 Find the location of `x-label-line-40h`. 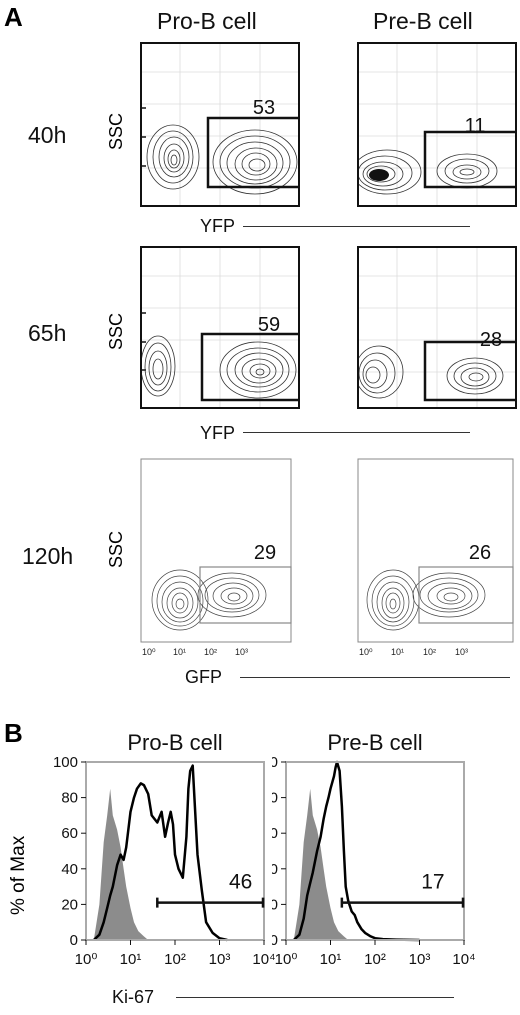

x-label-line-40h is located at coordinates (356, 226).